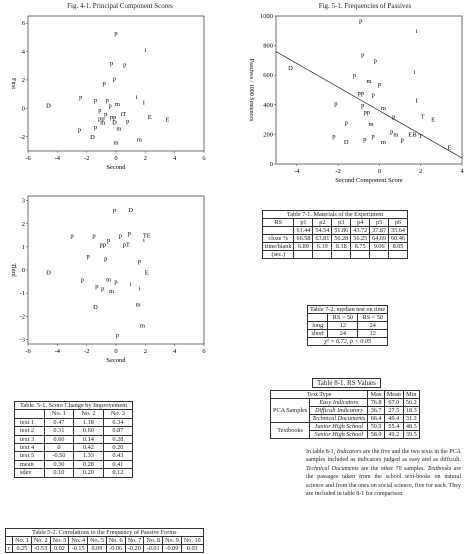 This screenshot has width=474, height=554. I want to click on table-cell: 76.8, so click(376, 402).